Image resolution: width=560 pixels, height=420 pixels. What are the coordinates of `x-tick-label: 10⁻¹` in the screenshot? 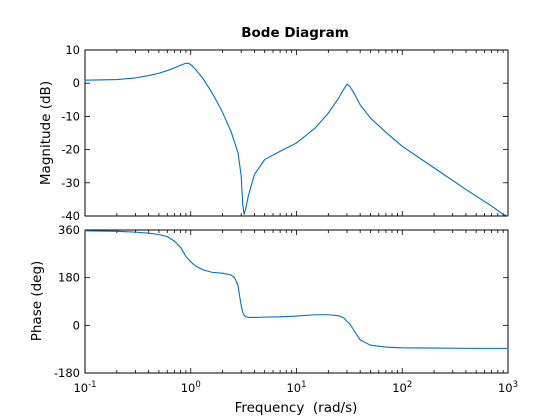 It's located at (84, 387).